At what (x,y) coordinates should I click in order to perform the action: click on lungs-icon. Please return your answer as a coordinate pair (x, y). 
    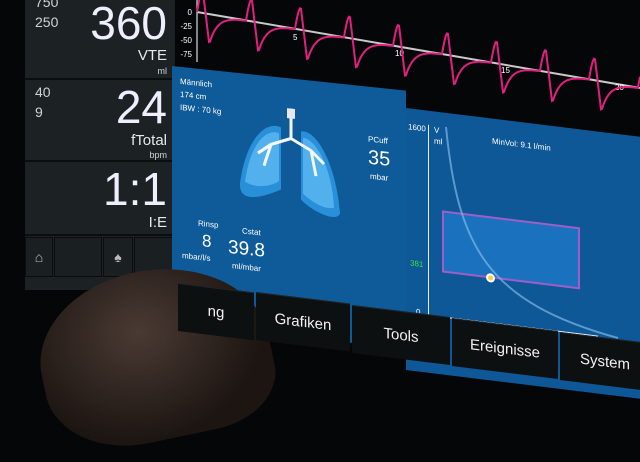
    Looking at the image, I should click on (289, 163).